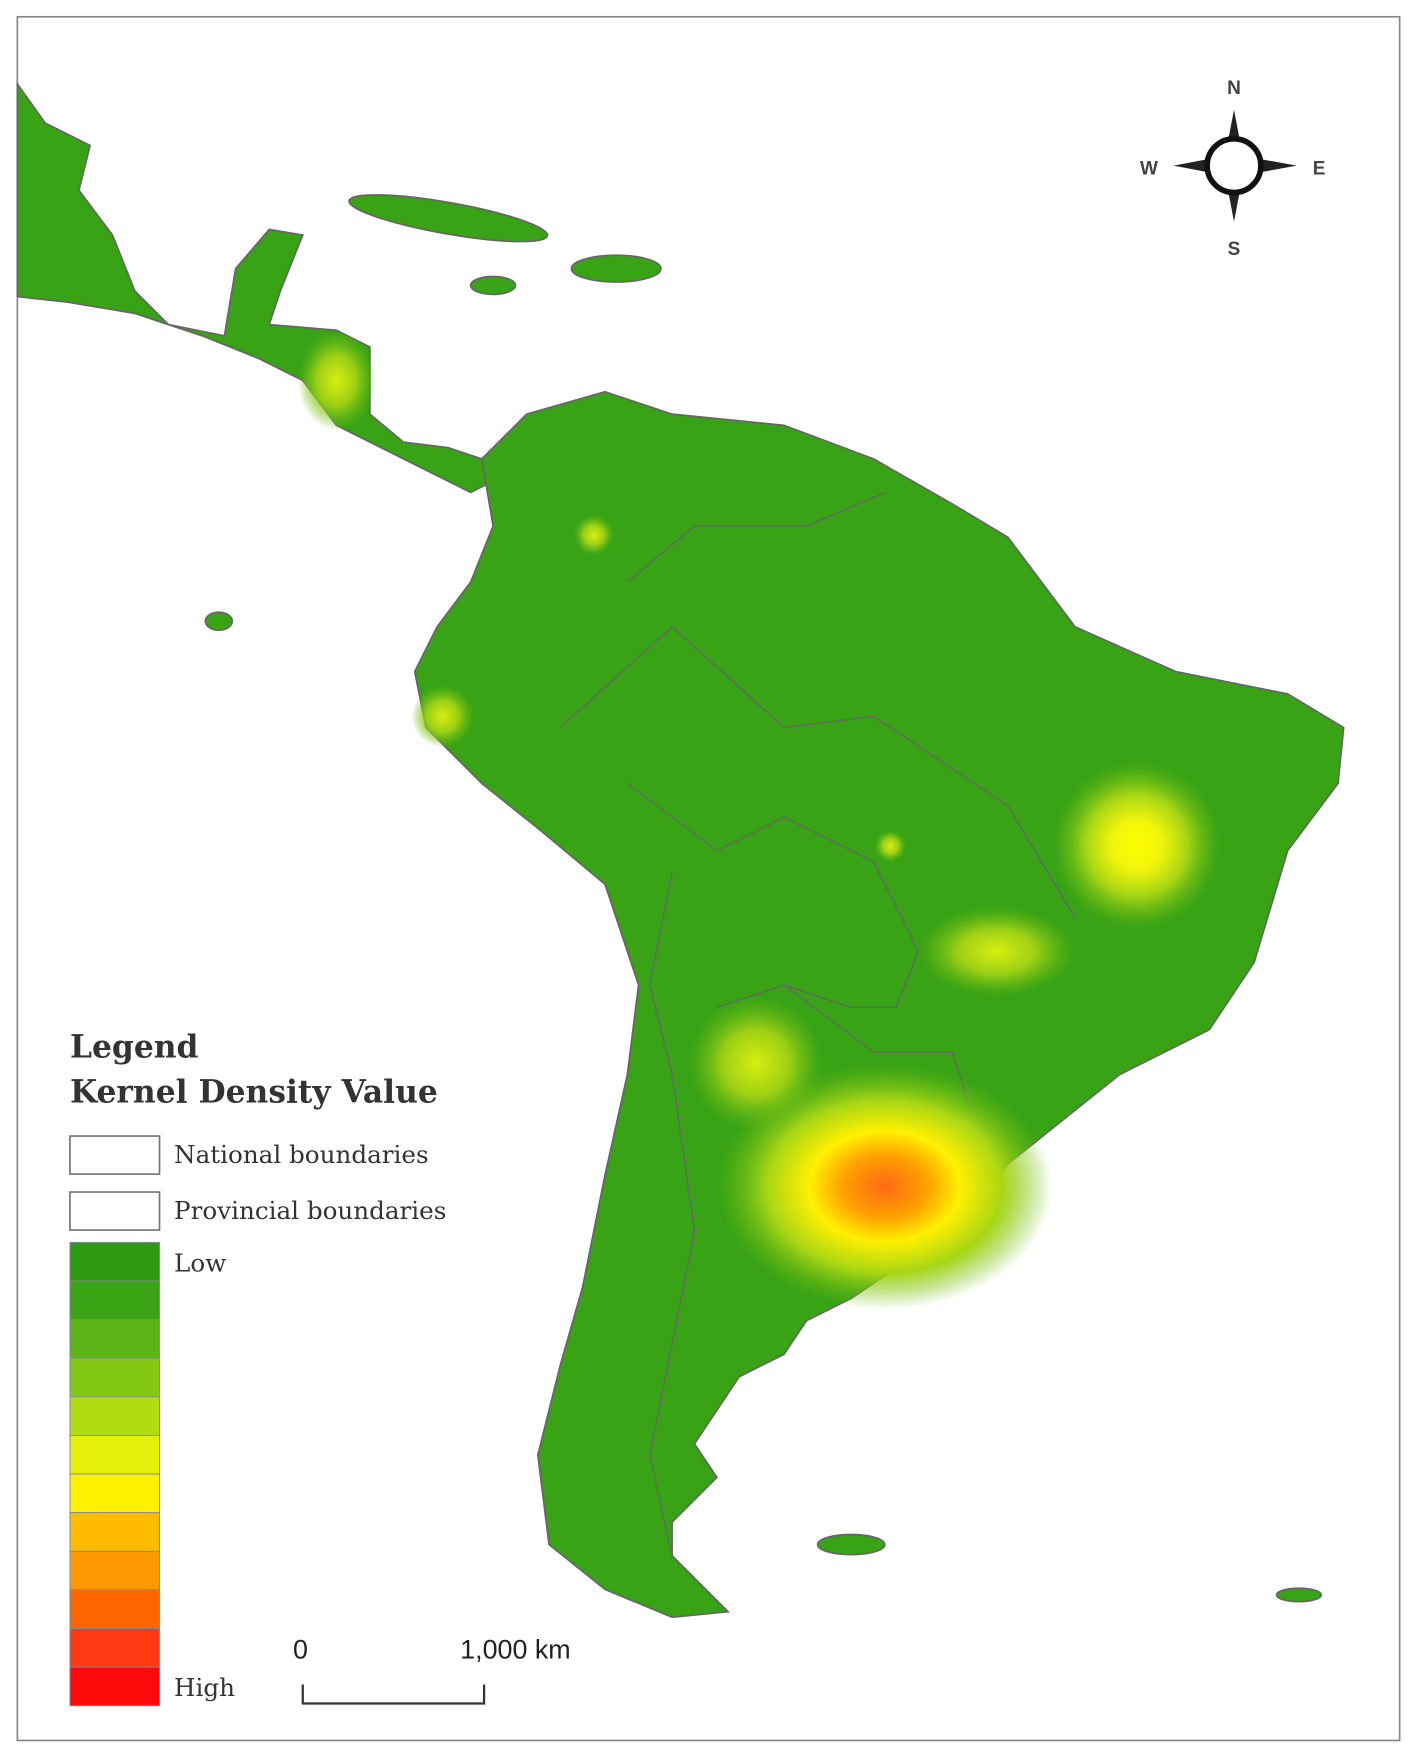 This screenshot has width=1417, height=1755. I want to click on ramp-label: Low, so click(200, 1262).